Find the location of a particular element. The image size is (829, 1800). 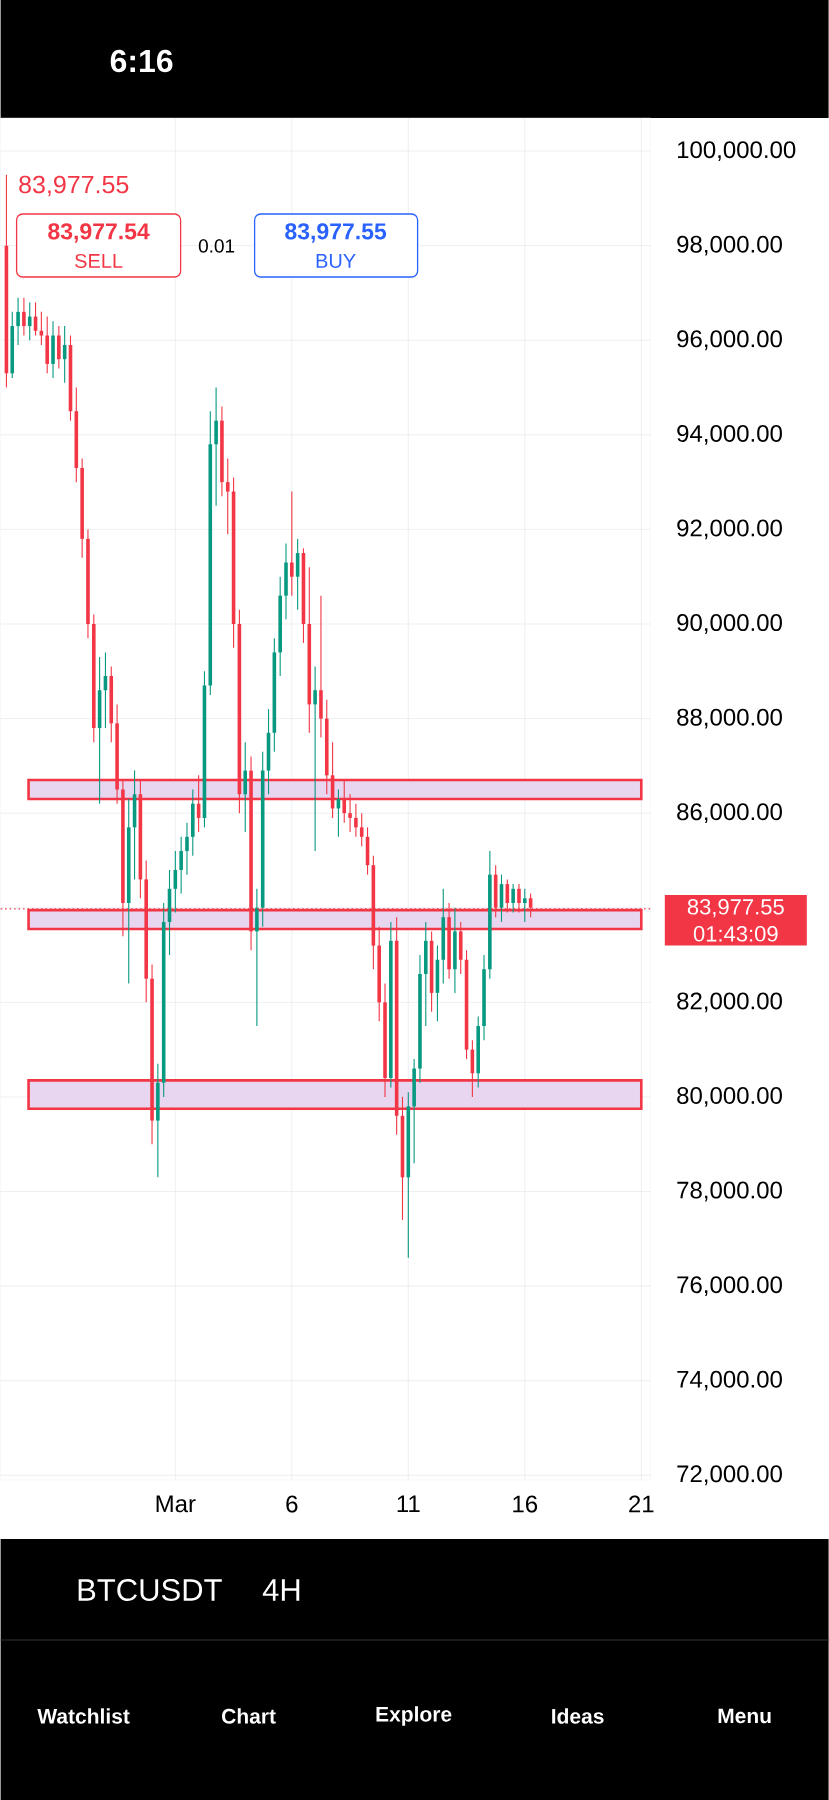

y-tick-label: 88,000.00 is located at coordinates (729, 718).